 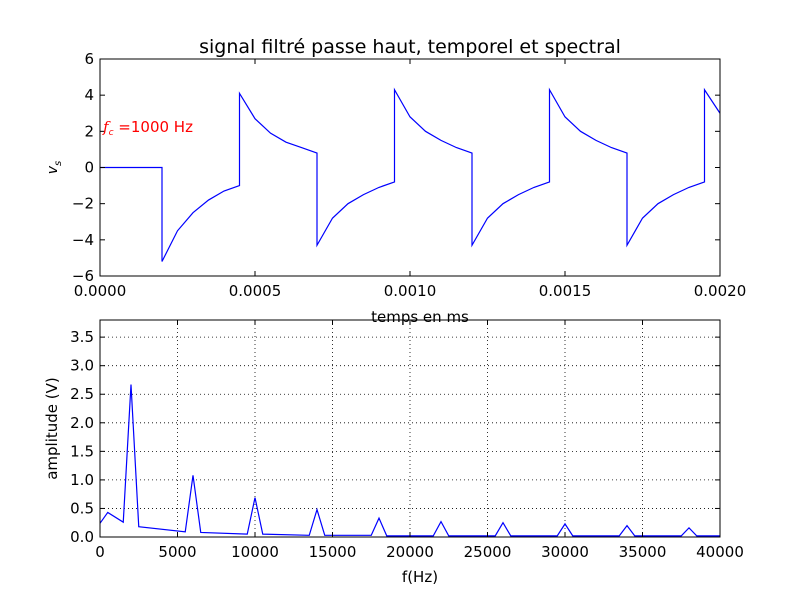 I want to click on spectral-x-tick-label: 30000, so click(x=565, y=552).